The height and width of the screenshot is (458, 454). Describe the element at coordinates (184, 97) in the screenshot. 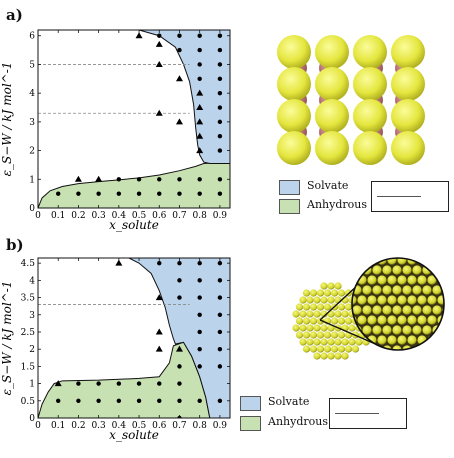

I see `solvate-region` at that location.